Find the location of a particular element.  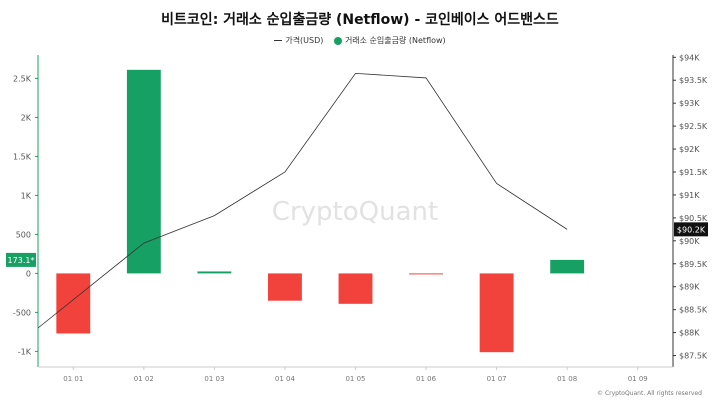

x-tick-label: 01 01 is located at coordinates (73, 379).